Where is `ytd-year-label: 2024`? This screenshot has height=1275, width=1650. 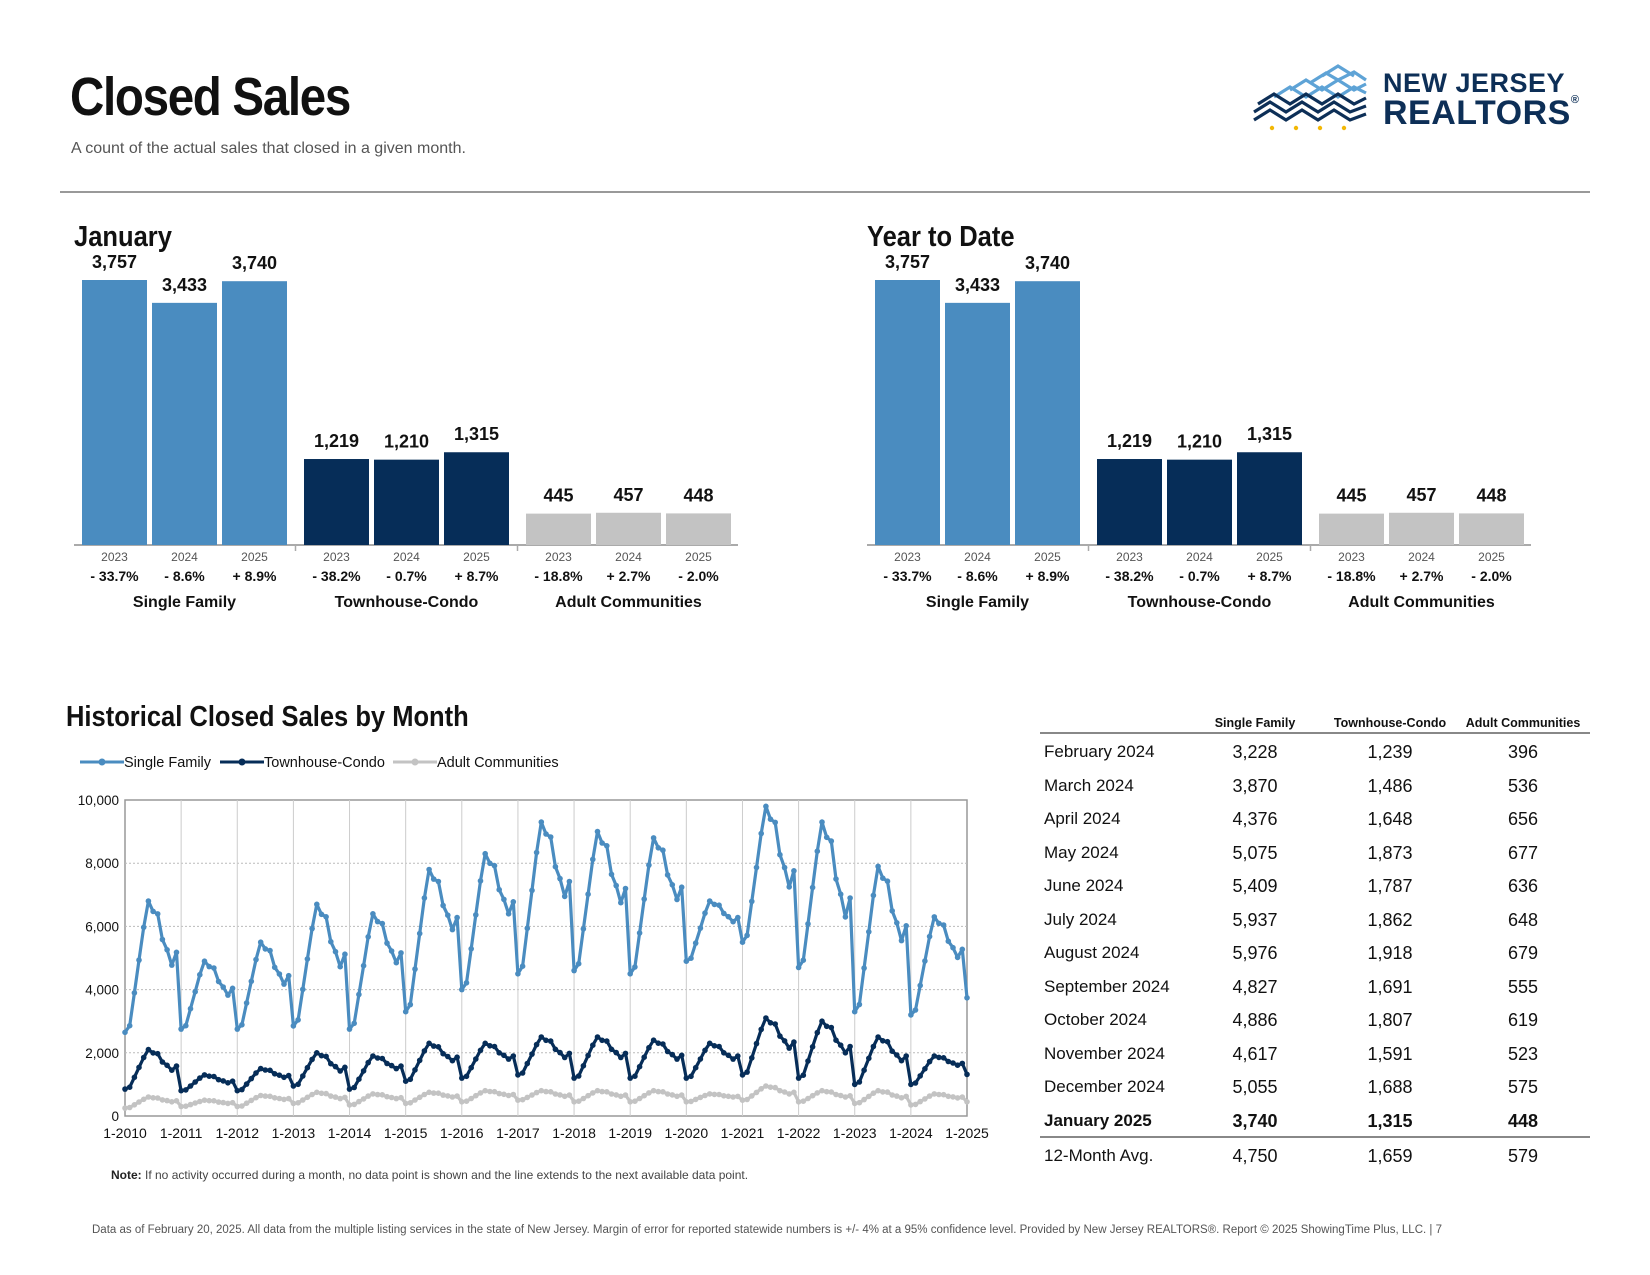
ytd-year-label: 2024 is located at coordinates (1199, 557).